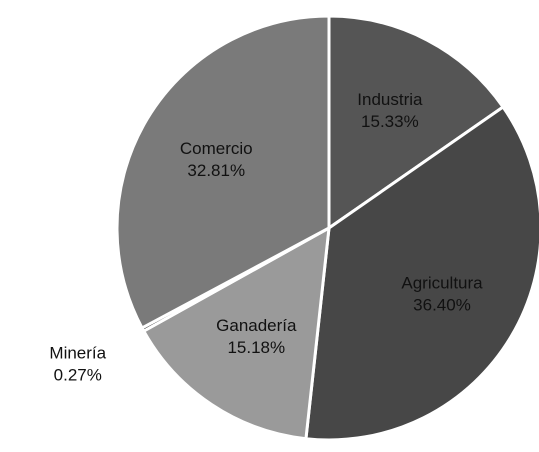 This screenshot has width=539, height=452. What do you see at coordinates (390, 121) in the screenshot?
I see `slice-value-label: 15.33%` at bounding box center [390, 121].